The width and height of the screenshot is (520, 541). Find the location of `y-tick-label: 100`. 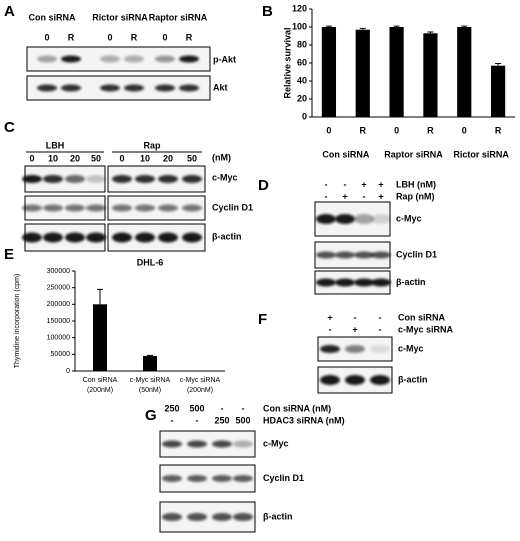

y-tick-label: 100 is located at coordinates (299, 26).